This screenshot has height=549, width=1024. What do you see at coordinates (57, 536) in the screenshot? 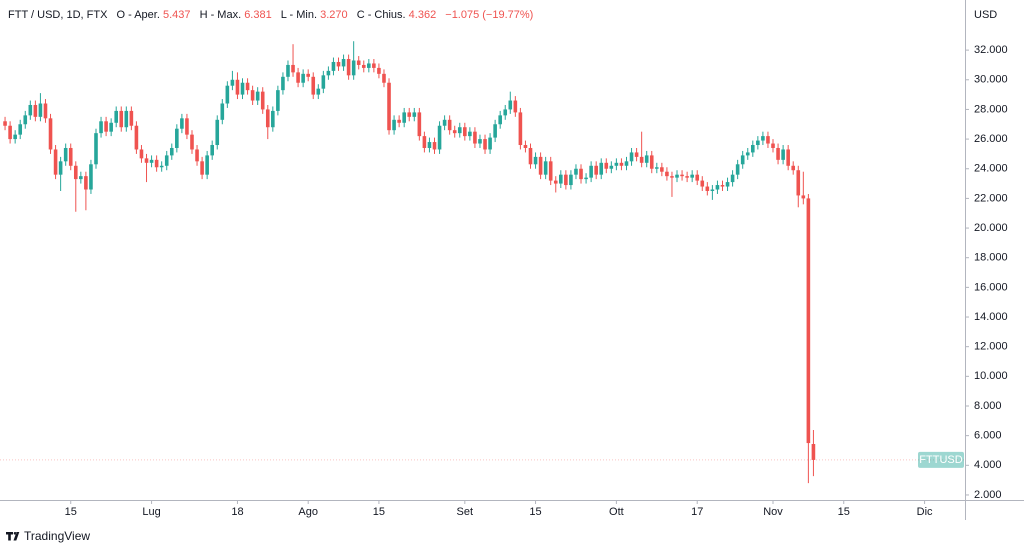
I see `brand-name: TradingView` at bounding box center [57, 536].